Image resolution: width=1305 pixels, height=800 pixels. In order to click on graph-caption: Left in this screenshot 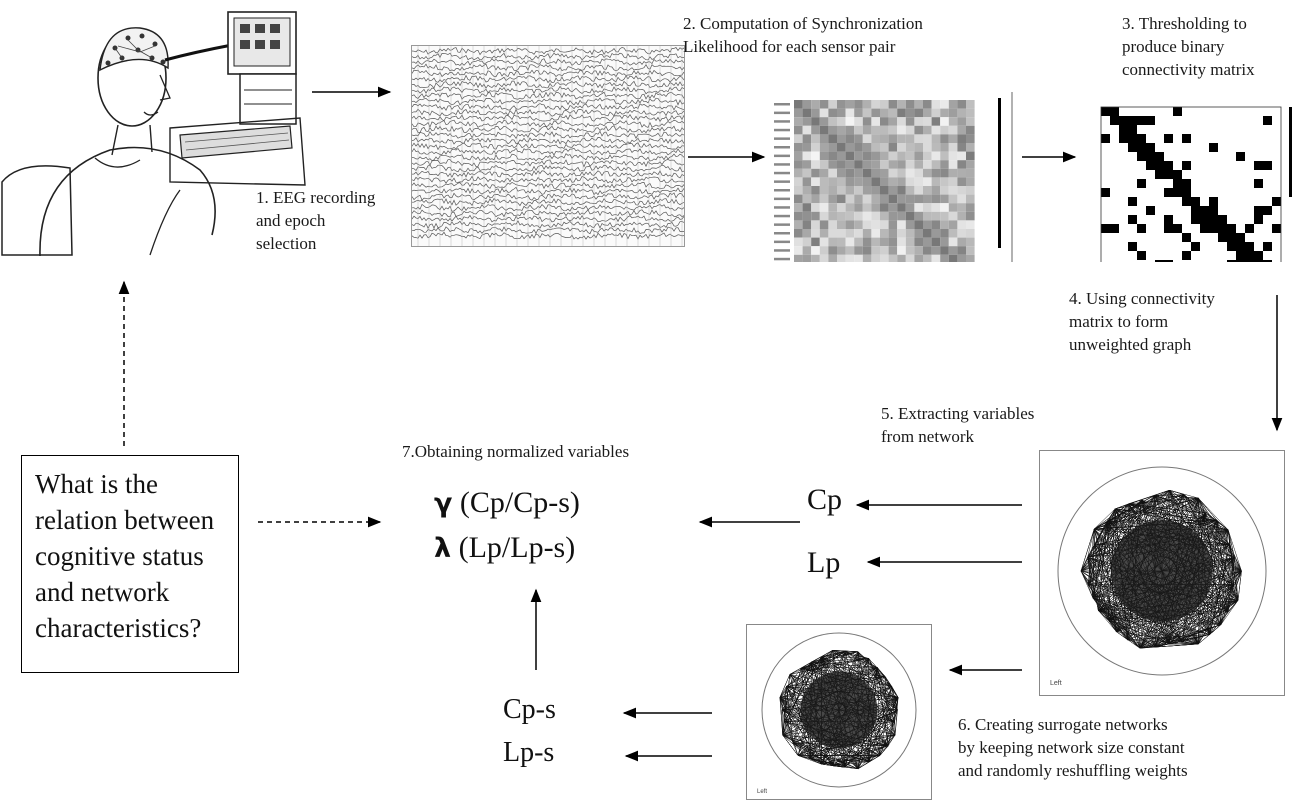, I will do `click(1056, 683)`.